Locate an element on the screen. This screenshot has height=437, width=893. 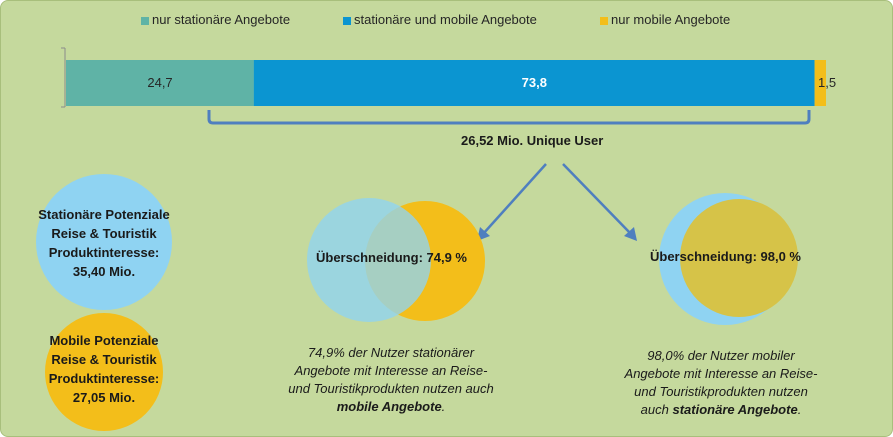
mobile-potential-circle is located at coordinates (104, 372).